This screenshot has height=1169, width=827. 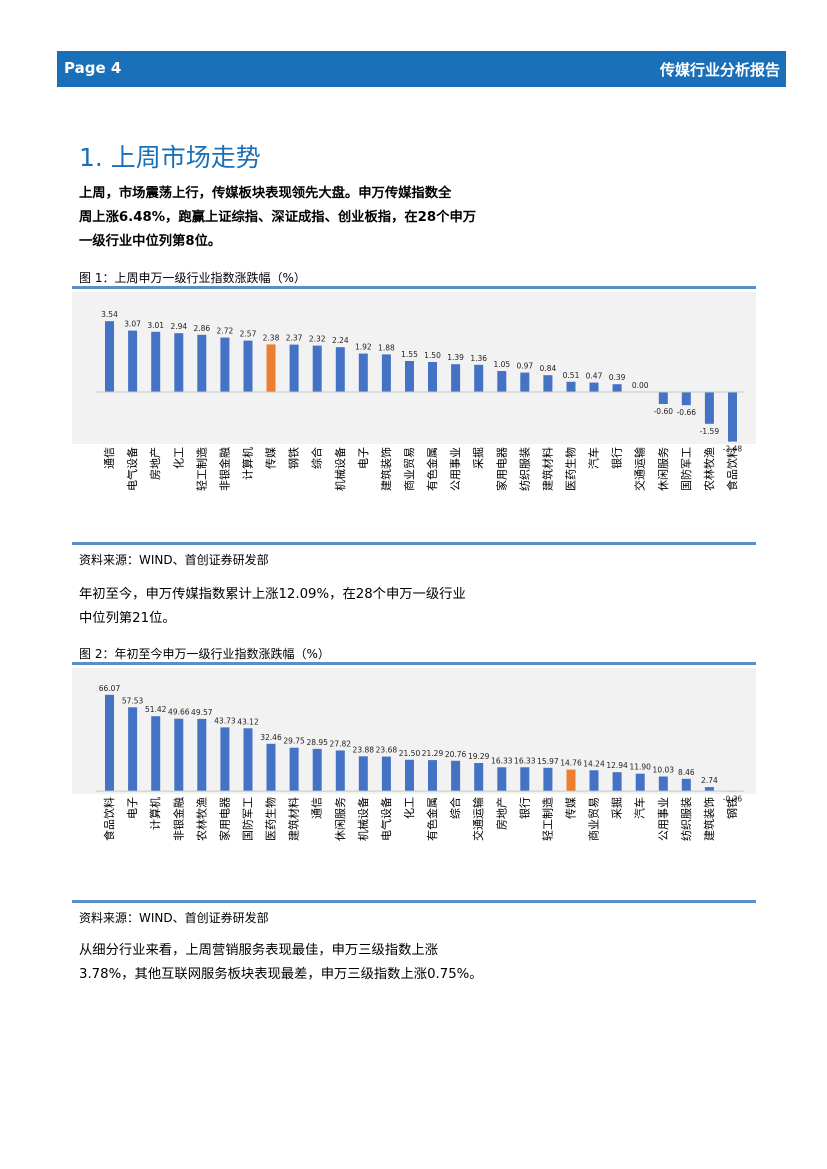 I want to click on figure2-title: 图 2：年初至今申万一级行业指数涨跌幅（%）, so click(x=204, y=654).